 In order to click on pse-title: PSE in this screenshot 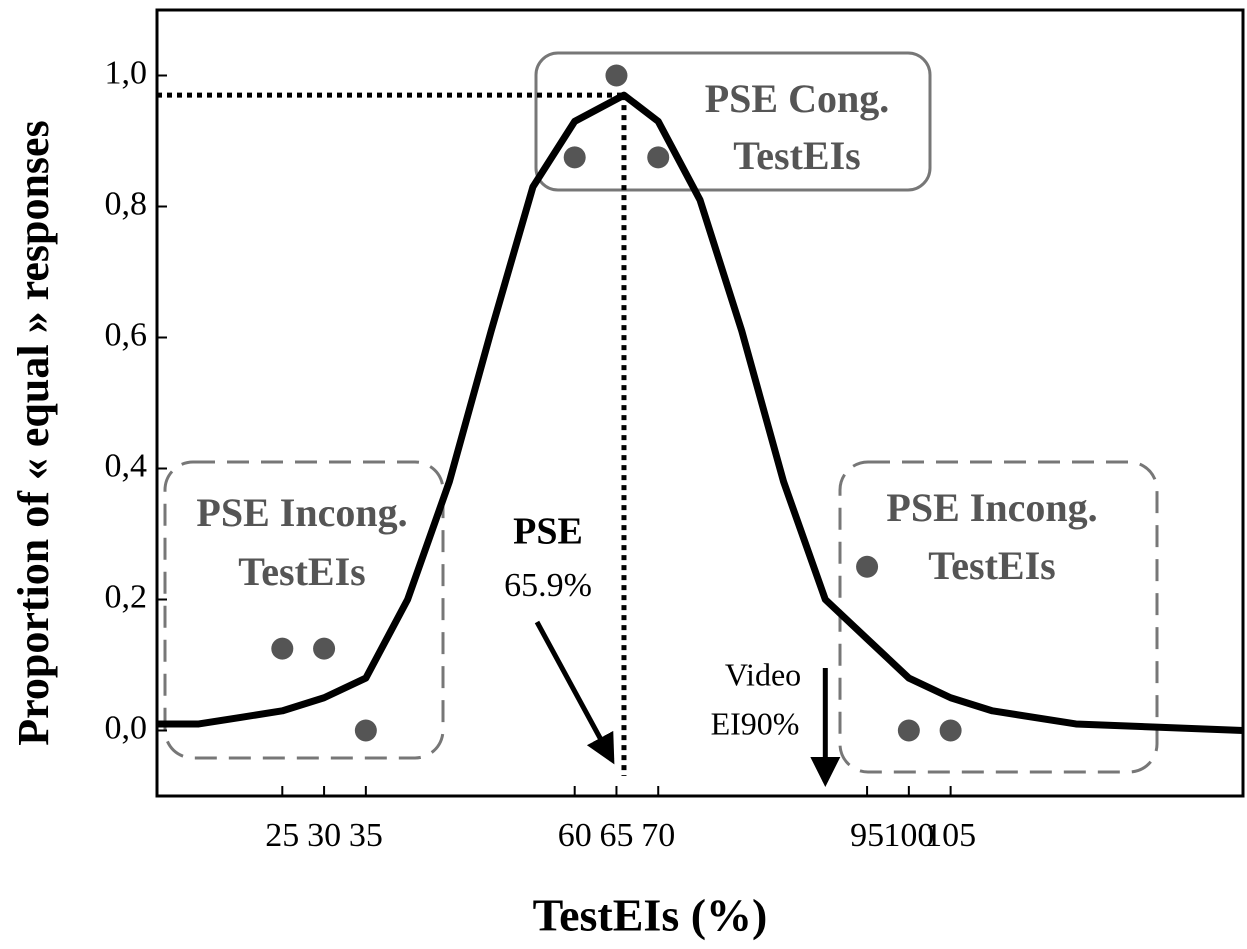, I will do `click(548, 532)`.